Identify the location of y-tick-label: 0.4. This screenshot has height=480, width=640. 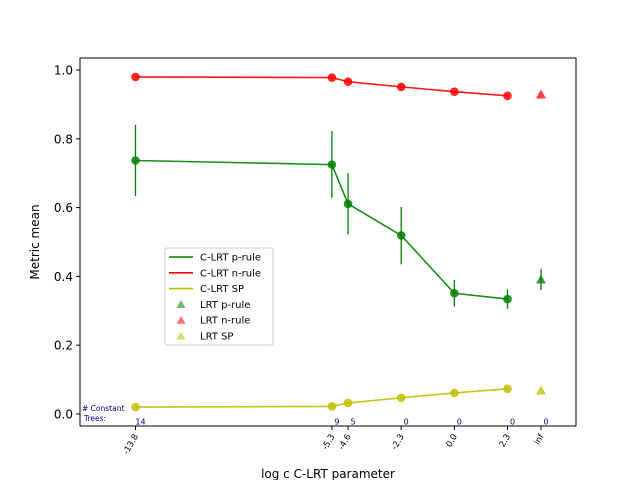
(63, 277).